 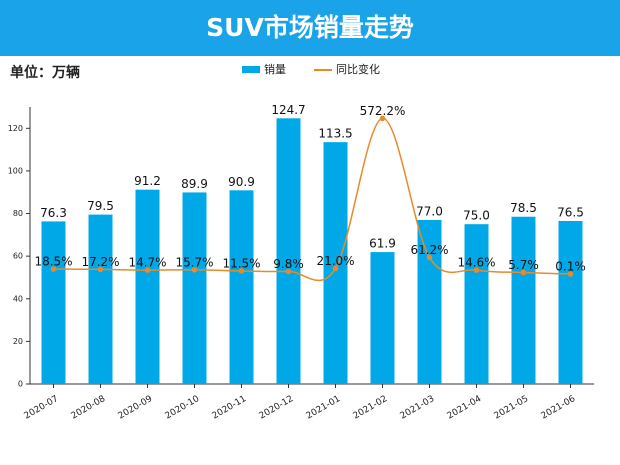 What do you see at coordinates (18, 256) in the screenshot?
I see `y-tick-label: 60` at bounding box center [18, 256].